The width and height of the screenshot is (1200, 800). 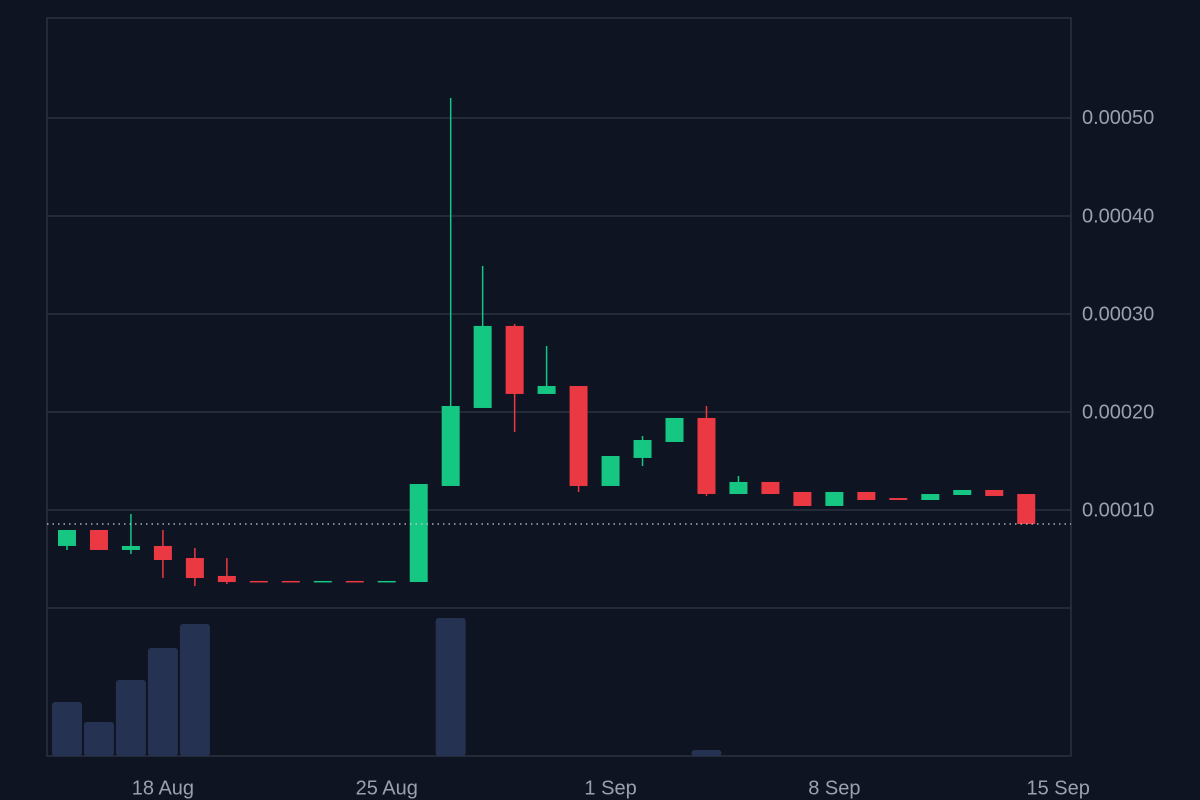 What do you see at coordinates (1118, 510) in the screenshot?
I see `y-tick-label: 0.00010` at bounding box center [1118, 510].